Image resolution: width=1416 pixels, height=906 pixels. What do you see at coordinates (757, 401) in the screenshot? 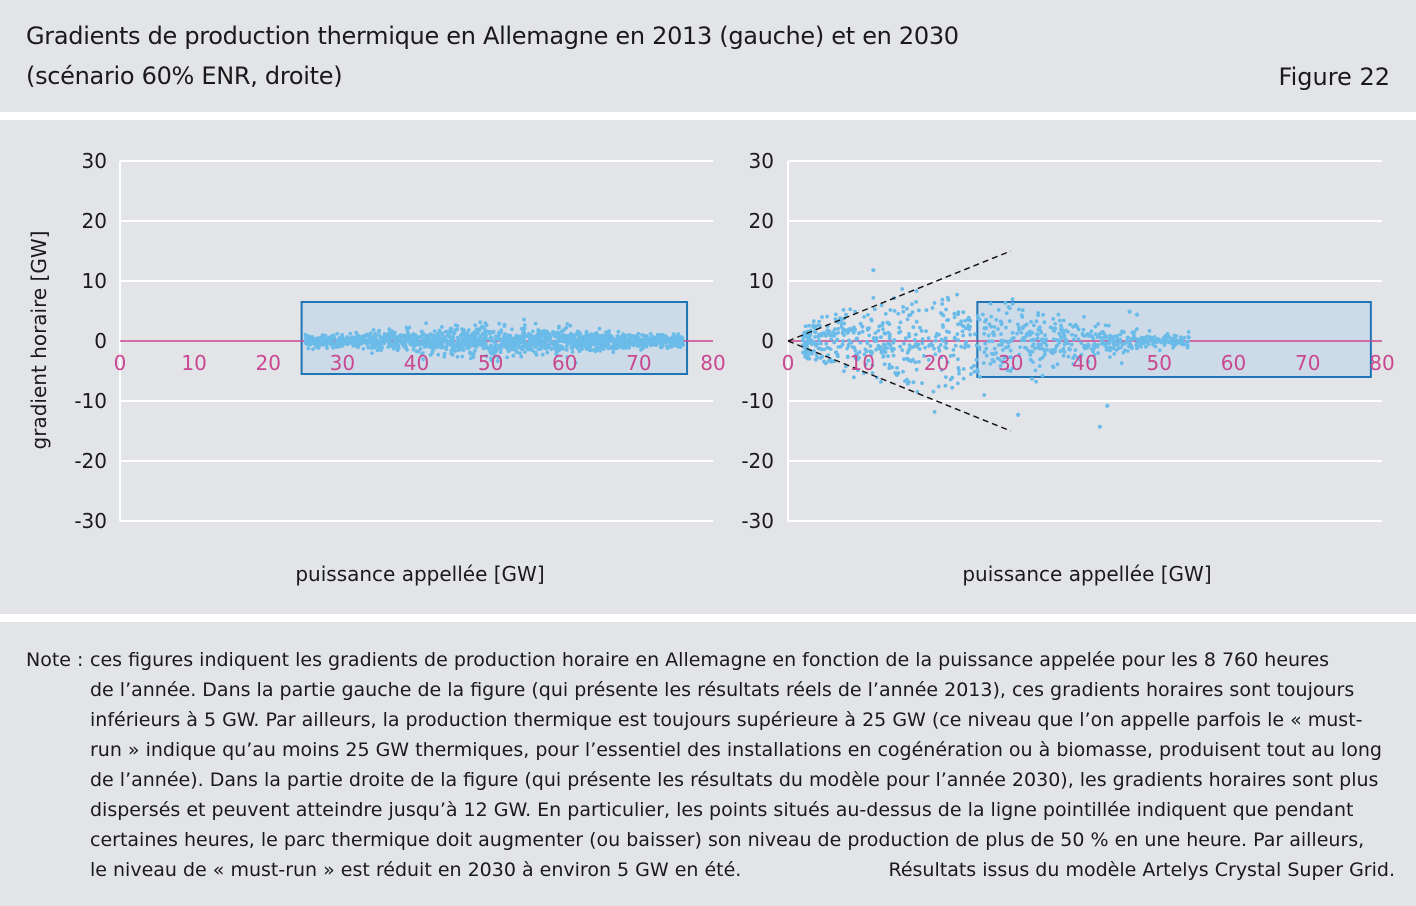
I see `y-tick-label: -10` at bounding box center [757, 401].